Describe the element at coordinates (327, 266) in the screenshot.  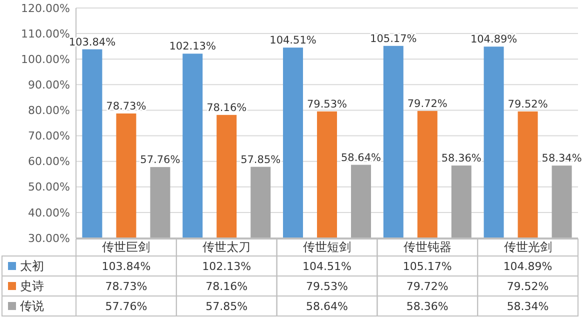
I see `data-label: 104.51%` at that location.